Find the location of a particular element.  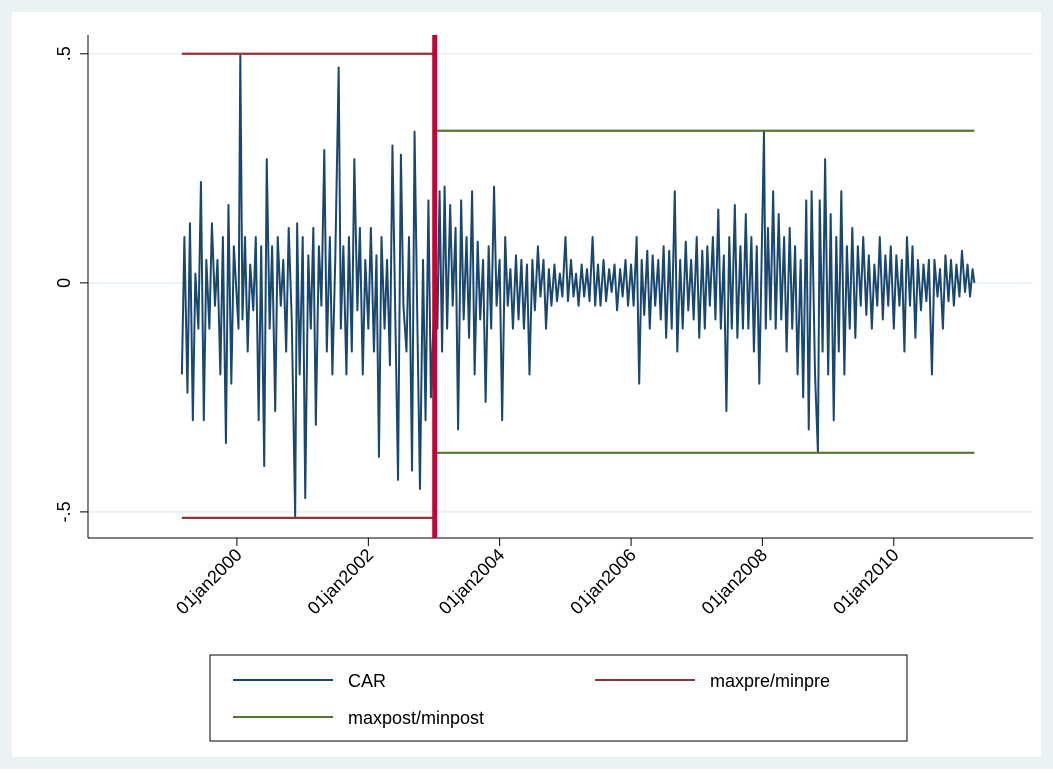

legend-box is located at coordinates (558, 698).